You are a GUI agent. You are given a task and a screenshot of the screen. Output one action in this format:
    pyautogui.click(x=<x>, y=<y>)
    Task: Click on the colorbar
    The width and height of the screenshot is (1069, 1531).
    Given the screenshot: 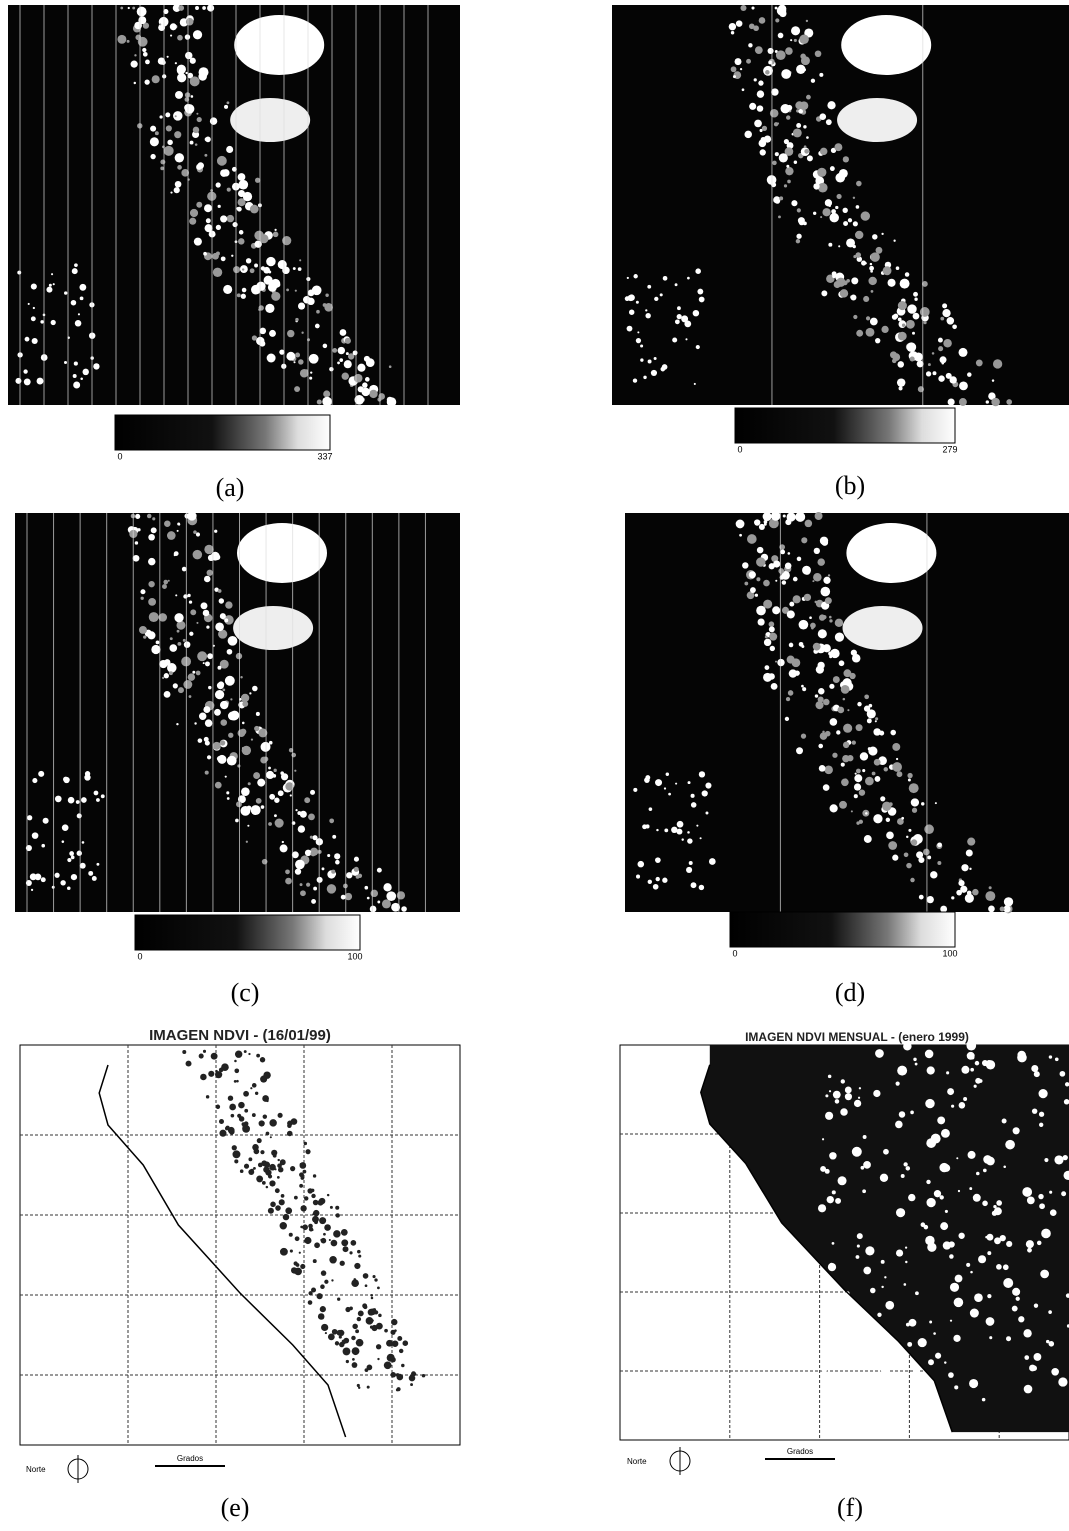 What is the action you would take?
    pyautogui.click(x=842, y=929)
    